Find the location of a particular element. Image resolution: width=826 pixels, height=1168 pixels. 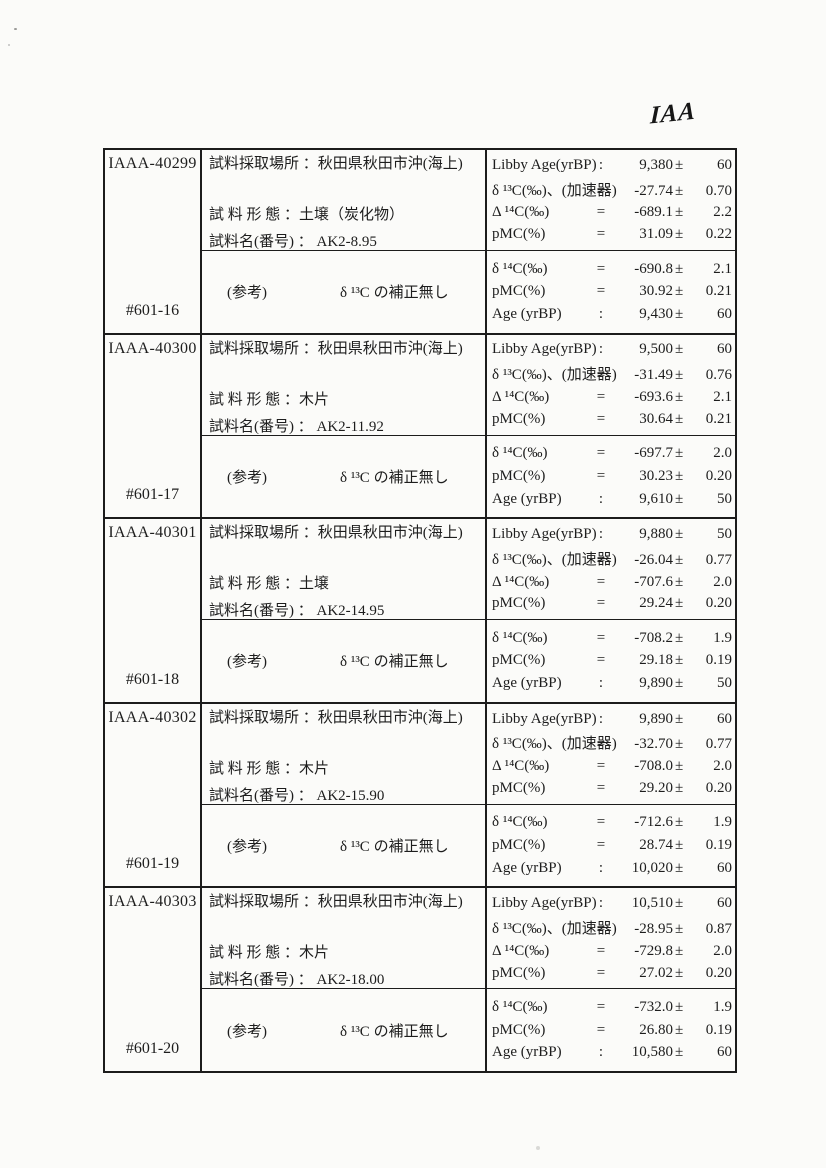

lab-ref-number: #601-16 is located at coordinates (152, 310).